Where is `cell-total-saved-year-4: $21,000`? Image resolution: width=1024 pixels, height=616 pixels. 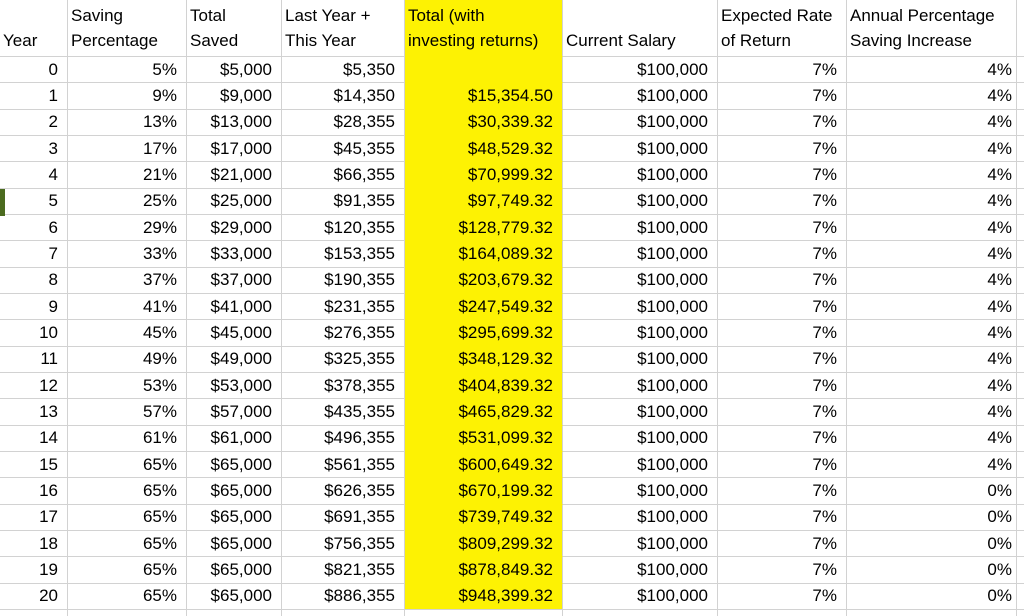
cell-total-saved-year-4: $21,000 is located at coordinates (234, 175).